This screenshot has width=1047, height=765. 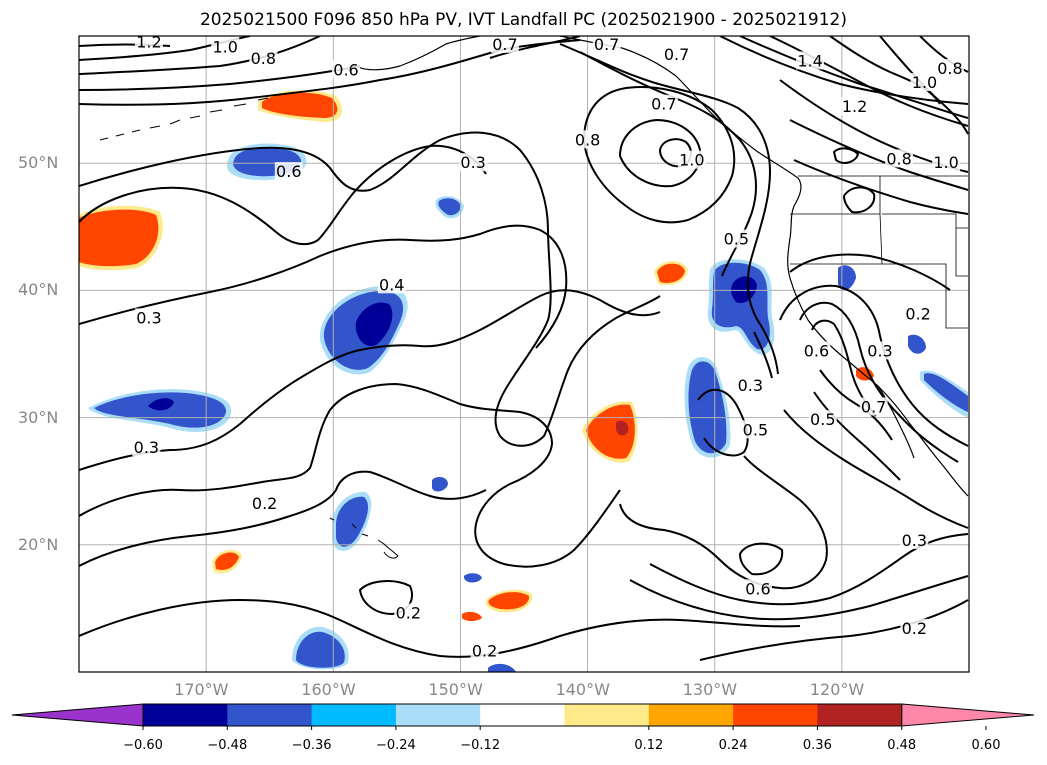 What do you see at coordinates (227, 745) in the screenshot?
I see `colorbar-tick-label: −0.48` at bounding box center [227, 745].